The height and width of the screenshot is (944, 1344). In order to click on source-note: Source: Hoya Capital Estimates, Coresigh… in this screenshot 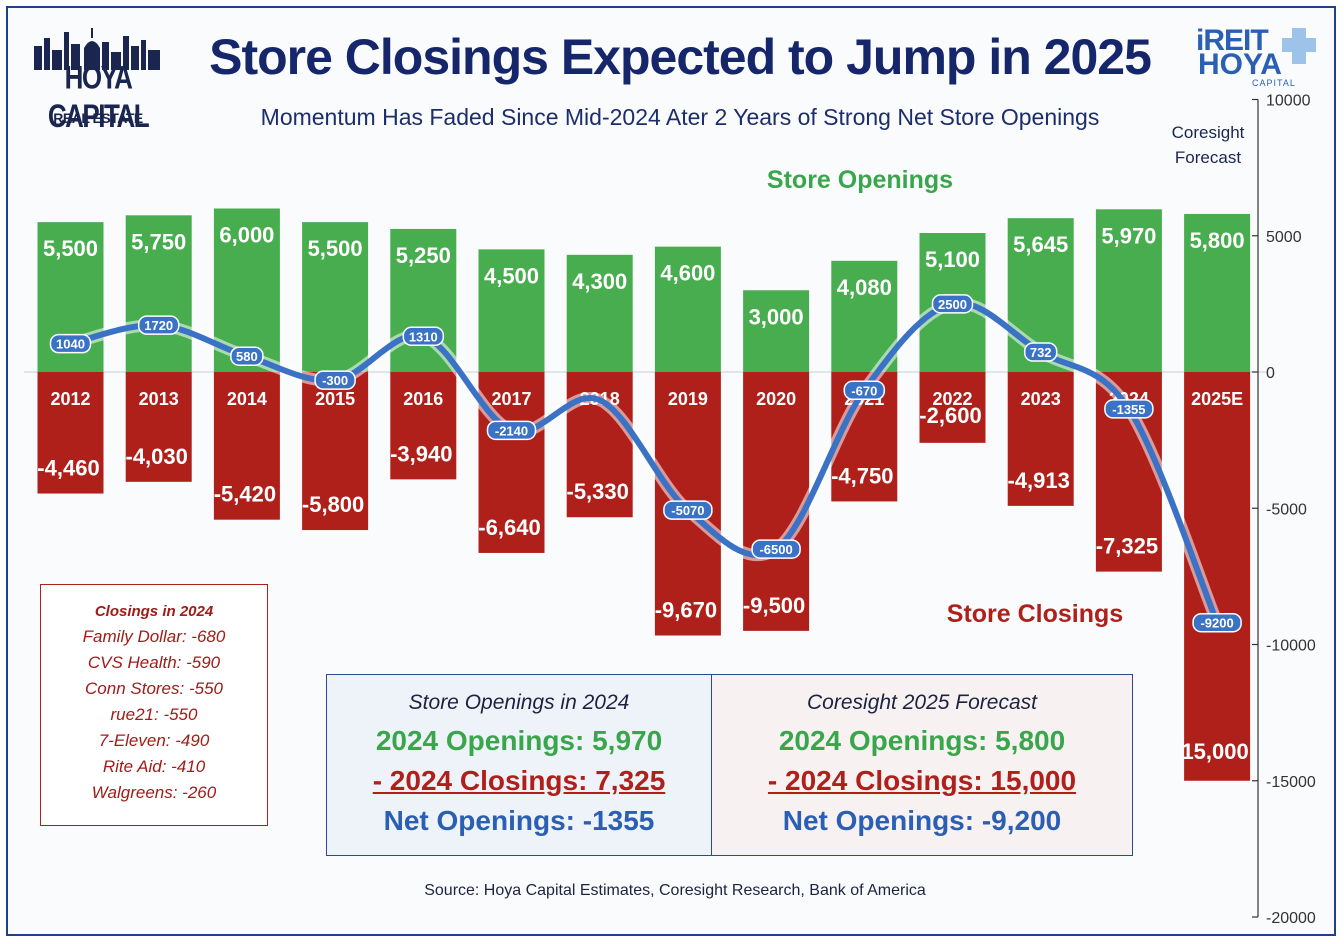, I will do `click(675, 890)`.